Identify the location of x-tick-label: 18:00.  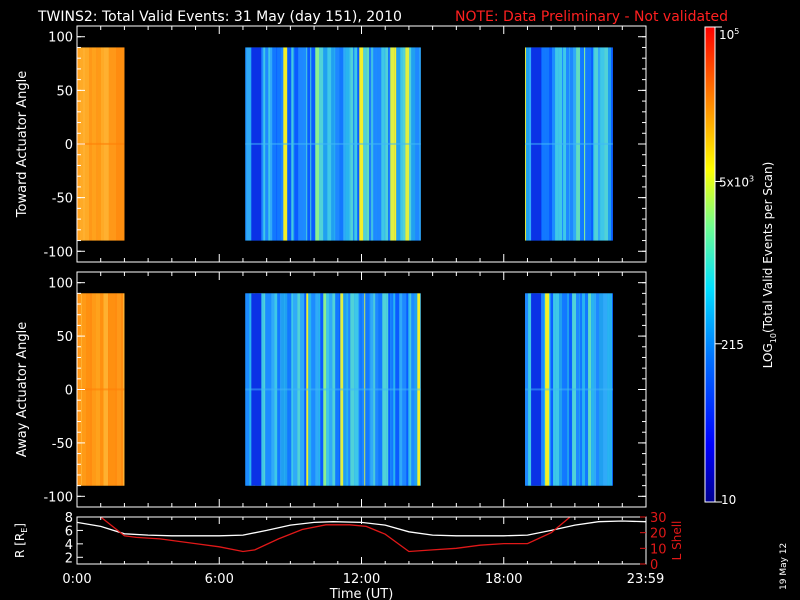
(503, 579).